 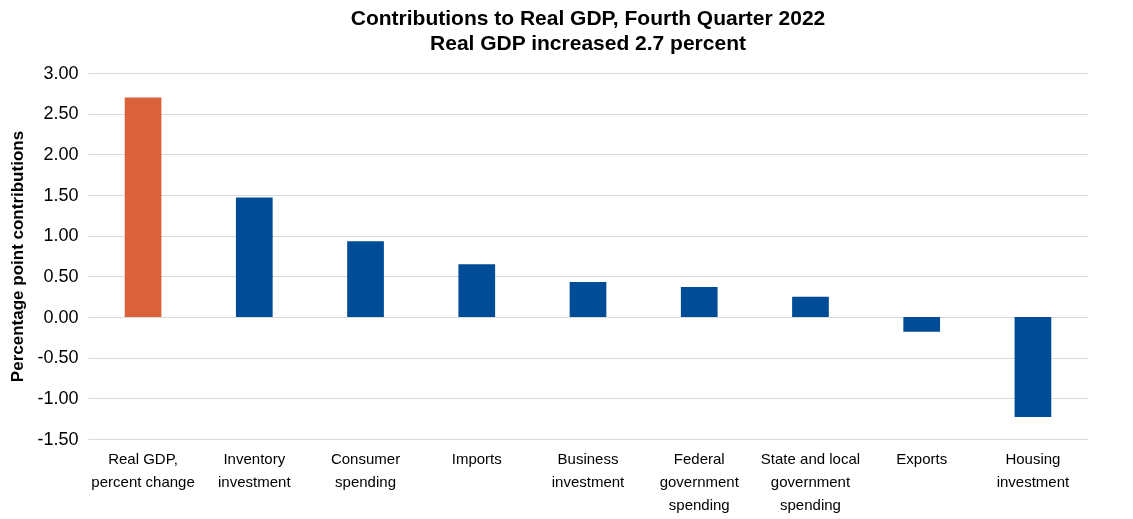 What do you see at coordinates (61, 113) in the screenshot?
I see `y-tick-label: 2.50` at bounding box center [61, 113].